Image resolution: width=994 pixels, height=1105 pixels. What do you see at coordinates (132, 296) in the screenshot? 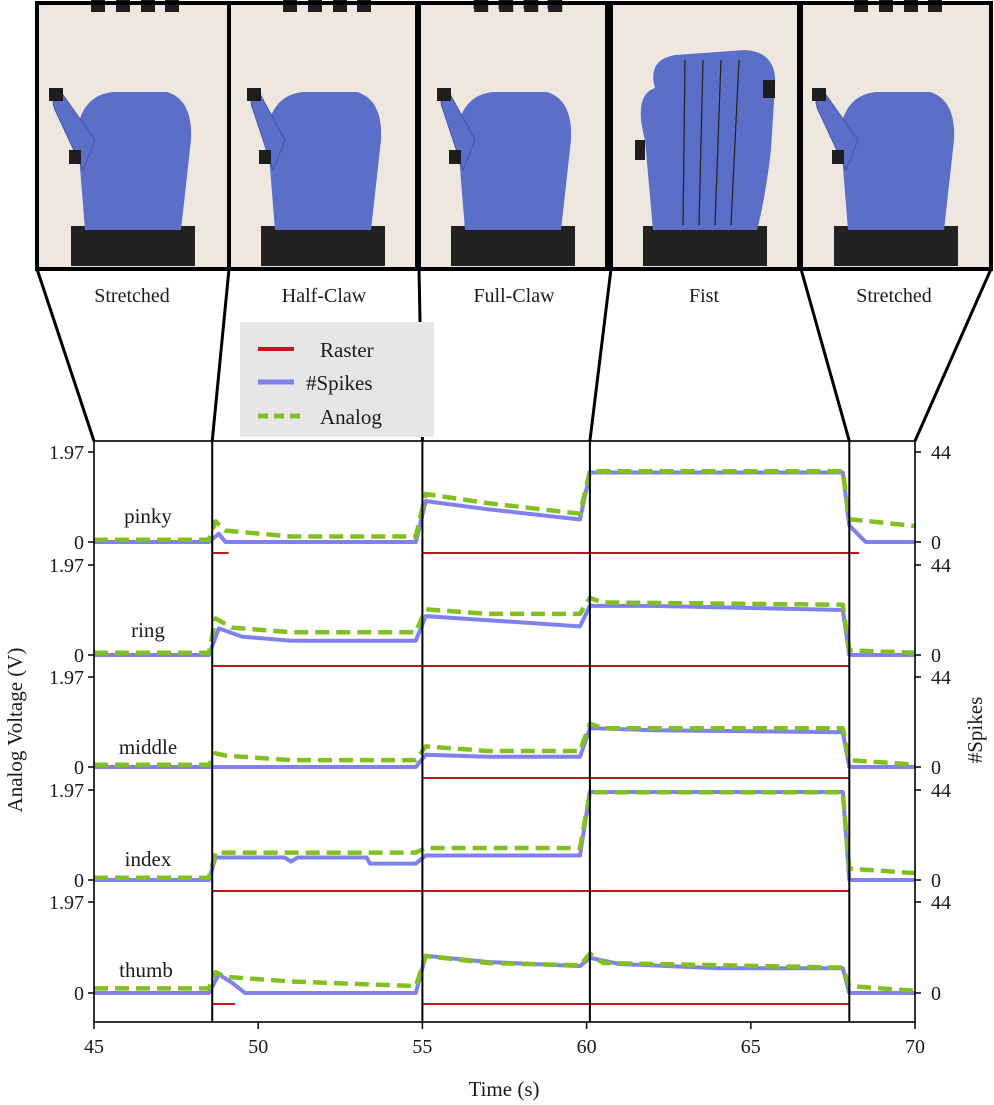
I see `caption-stretched-1: Stretched` at bounding box center [132, 296].